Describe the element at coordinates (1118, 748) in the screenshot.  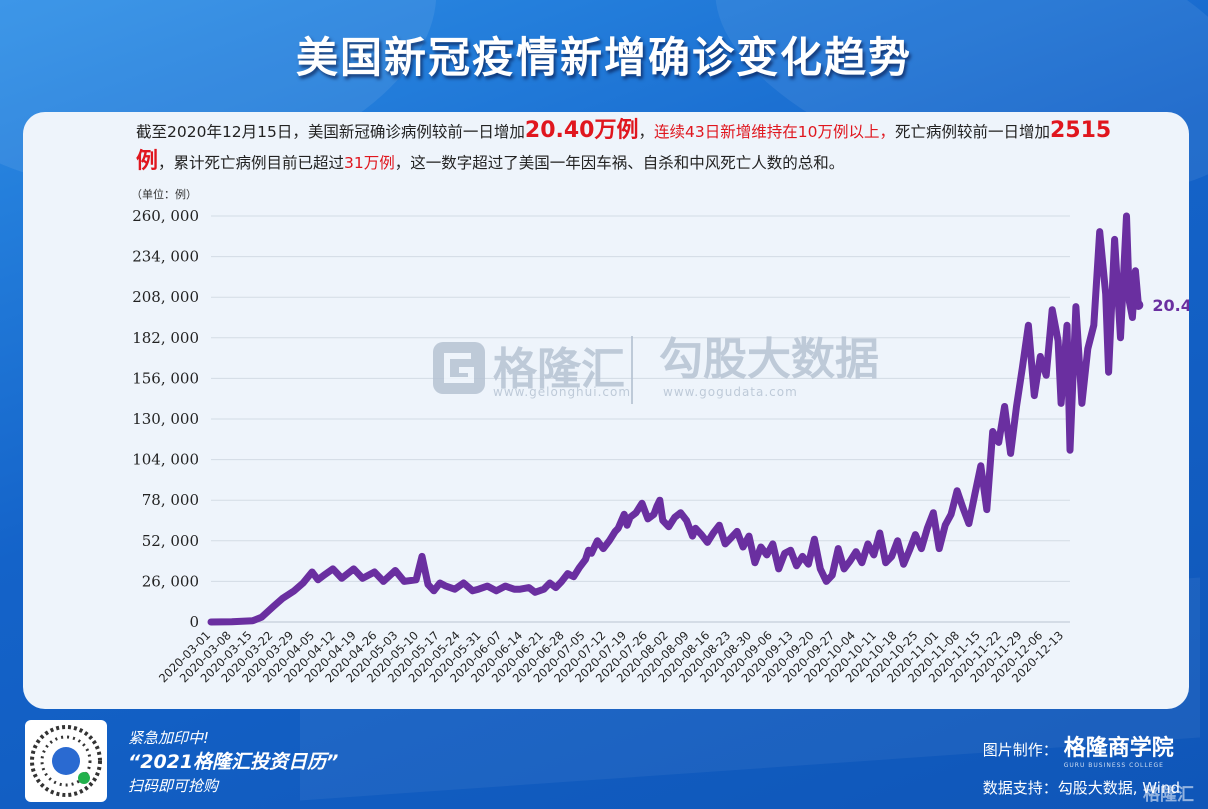
I see `brand-name: 格隆商学院` at that location.